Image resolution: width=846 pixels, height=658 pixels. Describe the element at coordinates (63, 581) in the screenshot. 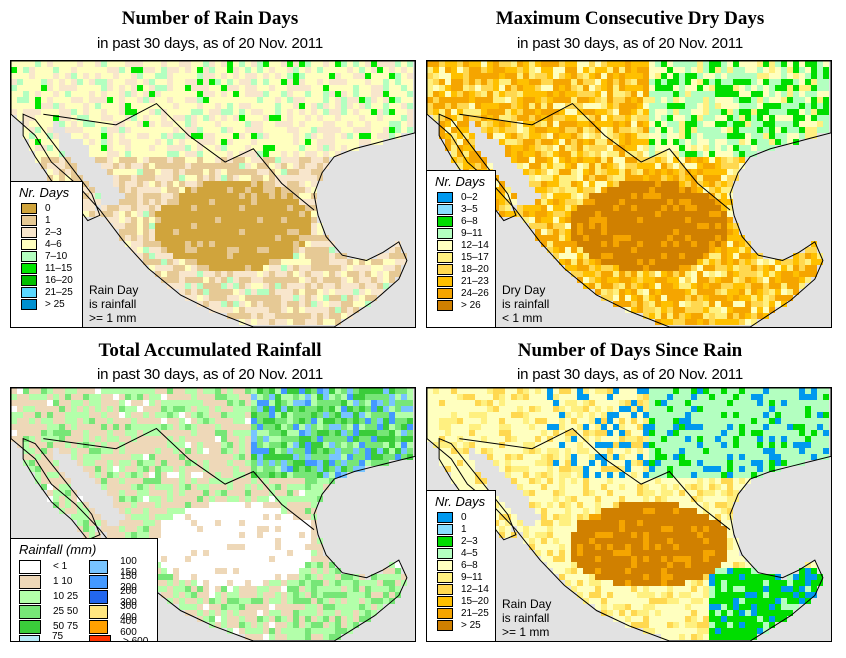

I see `legend-label: 1 10` at that location.